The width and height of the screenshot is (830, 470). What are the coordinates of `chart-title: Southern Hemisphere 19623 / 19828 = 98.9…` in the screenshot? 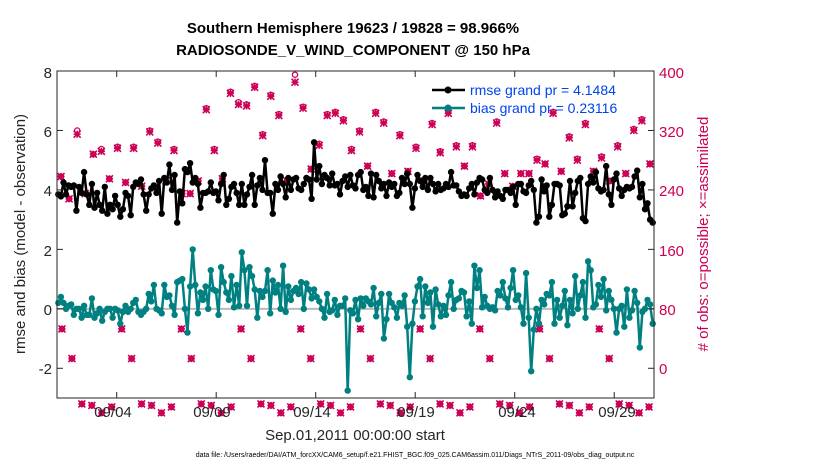 It's located at (353, 28).